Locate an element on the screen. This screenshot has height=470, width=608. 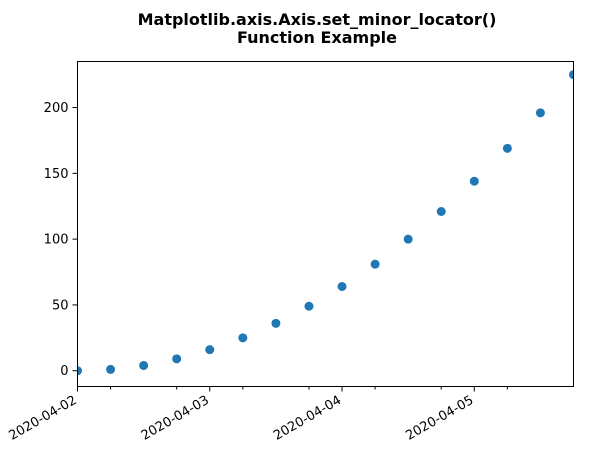
x-tick-label: 2020-04-04 is located at coordinates (307, 418).